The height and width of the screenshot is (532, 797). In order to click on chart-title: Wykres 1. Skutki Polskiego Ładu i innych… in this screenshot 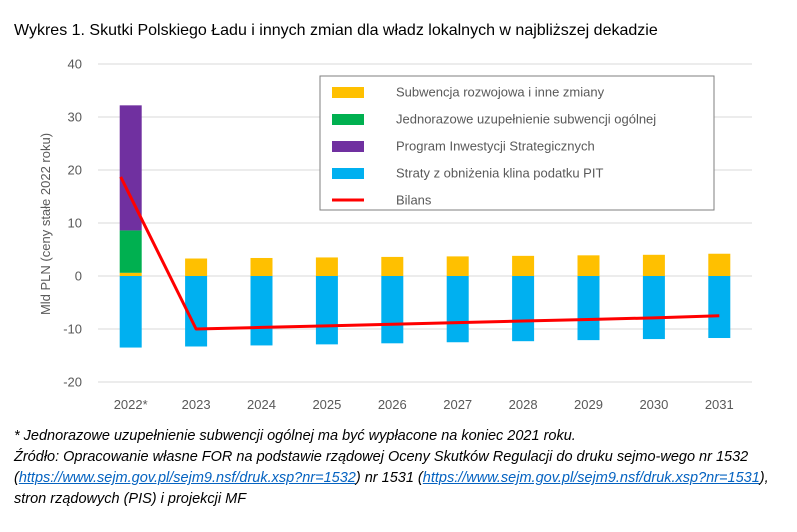, I will do `click(336, 30)`.